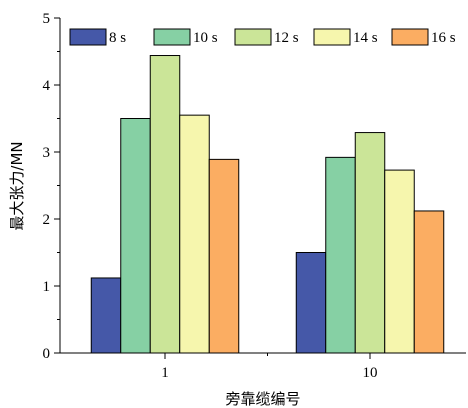 This screenshot has height=408, width=468. What do you see at coordinates (370, 373) in the screenshot?
I see `x-tick-label: 10` at bounding box center [370, 373].